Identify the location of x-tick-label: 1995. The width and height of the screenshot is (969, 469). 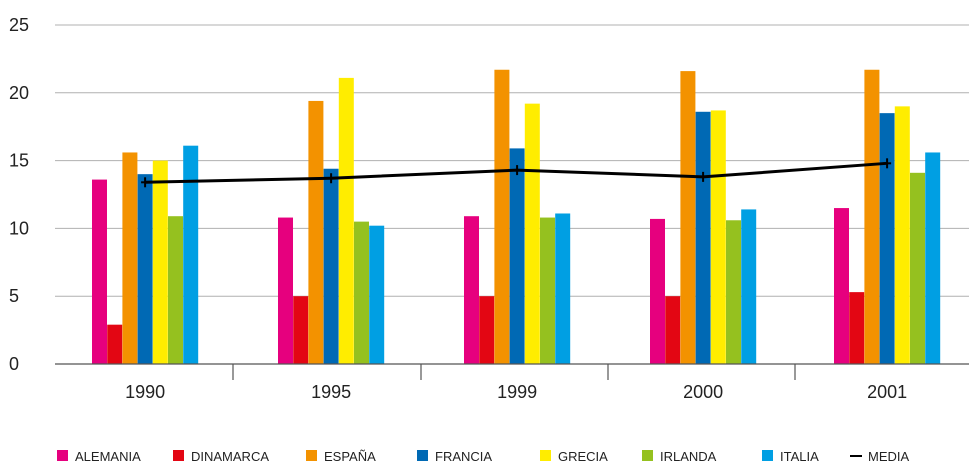
(331, 392).